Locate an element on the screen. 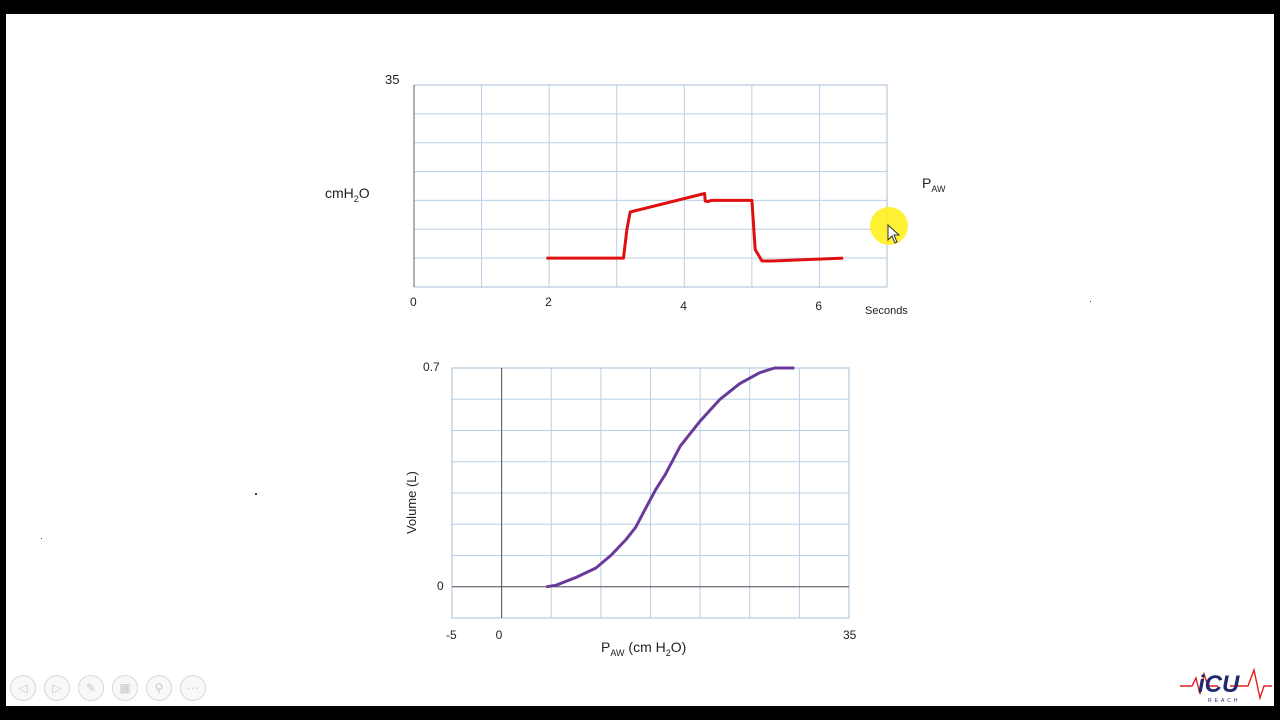 The image size is (1280, 720). mouse-pointer-icon is located at coordinates (894, 234).